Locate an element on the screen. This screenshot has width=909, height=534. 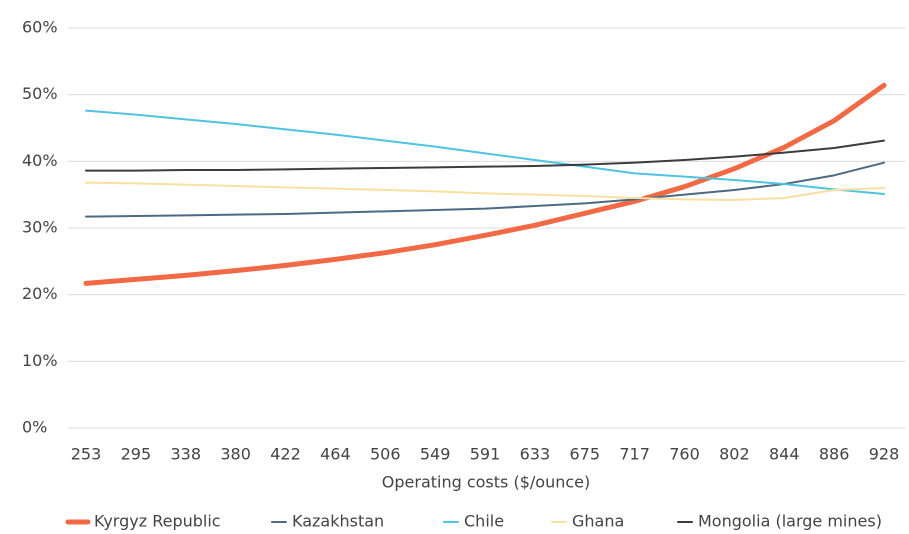
y-tick-label: 20% is located at coordinates (40, 293).